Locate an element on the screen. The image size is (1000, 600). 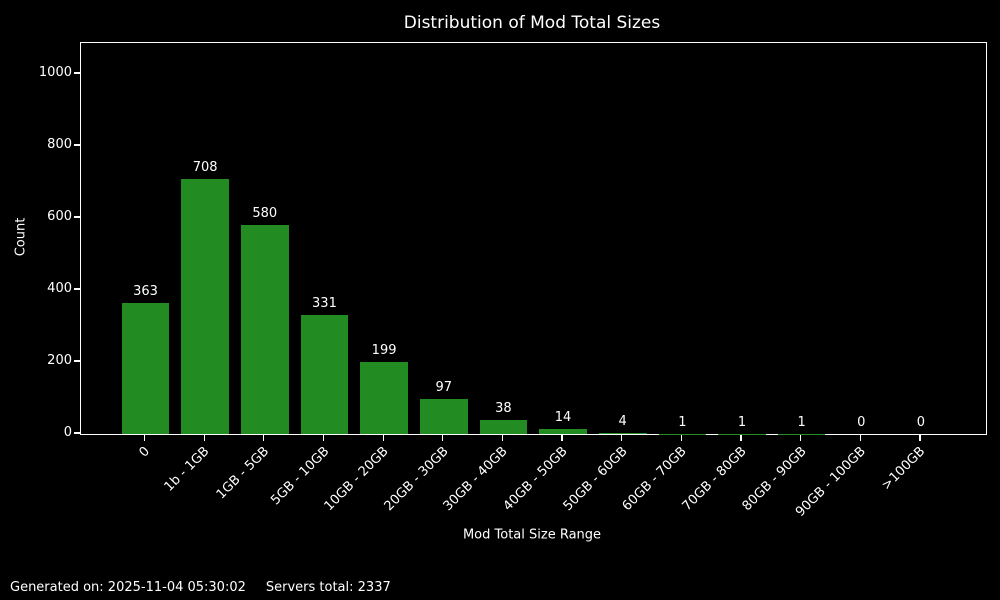
x-tick-label: 1GB - 5GB is located at coordinates (243, 473).